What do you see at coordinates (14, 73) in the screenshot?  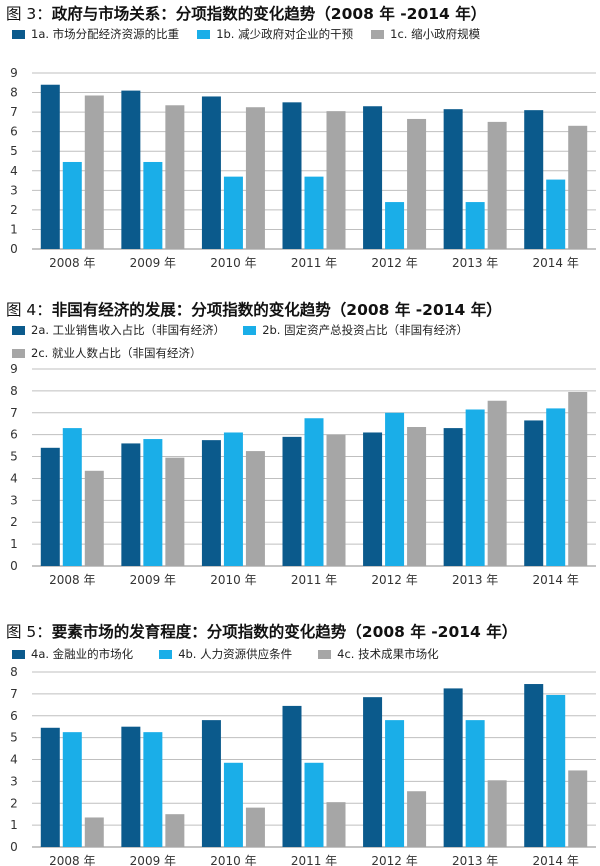 I see `y-tick-label: 9` at bounding box center [14, 73].